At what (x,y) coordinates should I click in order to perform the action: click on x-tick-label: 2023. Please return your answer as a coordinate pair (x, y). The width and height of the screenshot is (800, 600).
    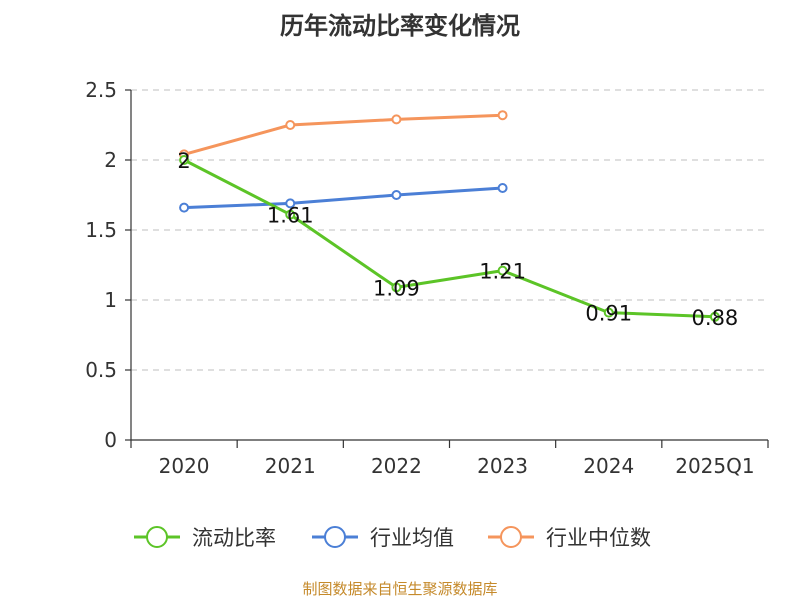
    Looking at the image, I should click on (502, 466).